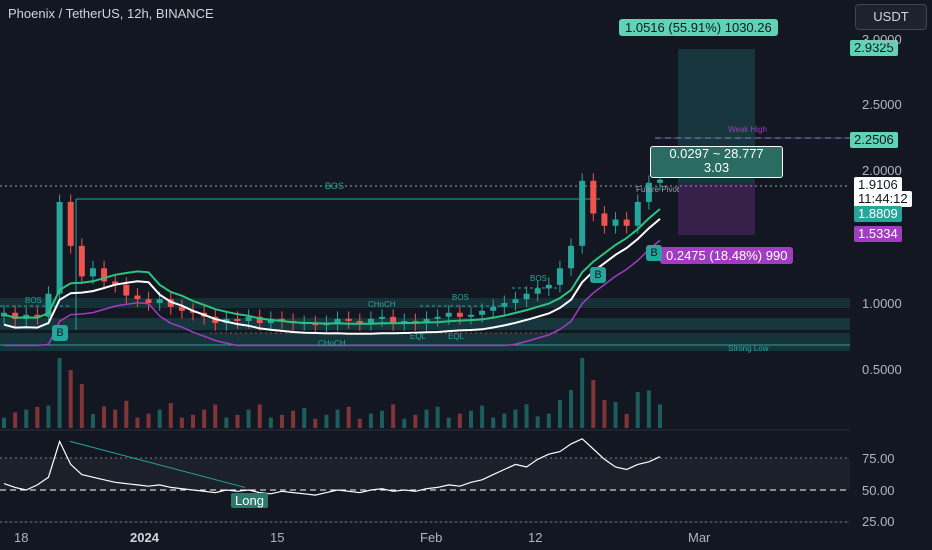  Describe the element at coordinates (249, 500) in the screenshot. I see `rsi-long-label: Long` at that location.